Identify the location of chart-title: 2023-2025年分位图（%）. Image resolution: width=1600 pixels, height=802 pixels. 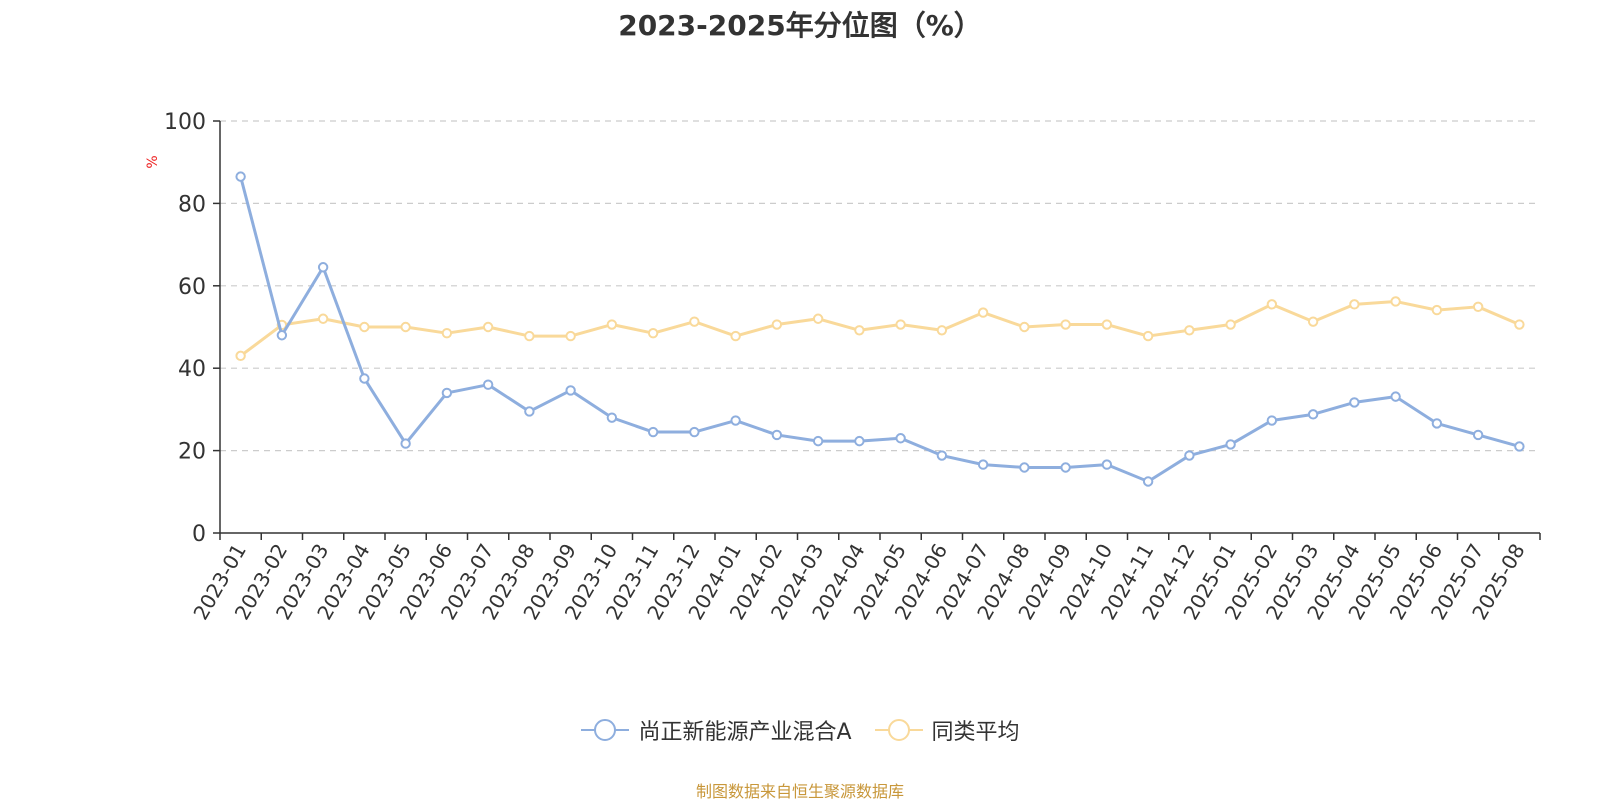
(800, 25).